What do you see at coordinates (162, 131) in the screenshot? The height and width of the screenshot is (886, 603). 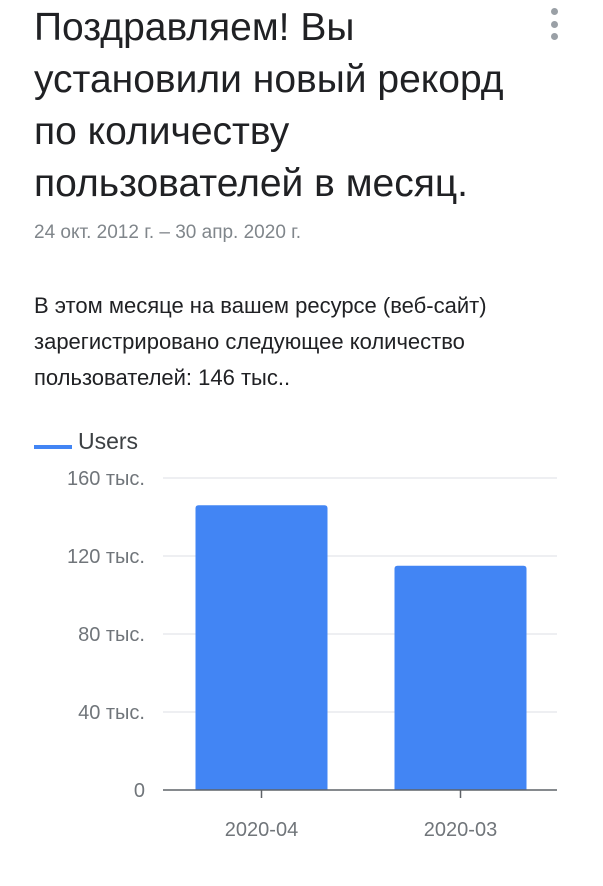 I see `title-line: по количеству` at bounding box center [162, 131].